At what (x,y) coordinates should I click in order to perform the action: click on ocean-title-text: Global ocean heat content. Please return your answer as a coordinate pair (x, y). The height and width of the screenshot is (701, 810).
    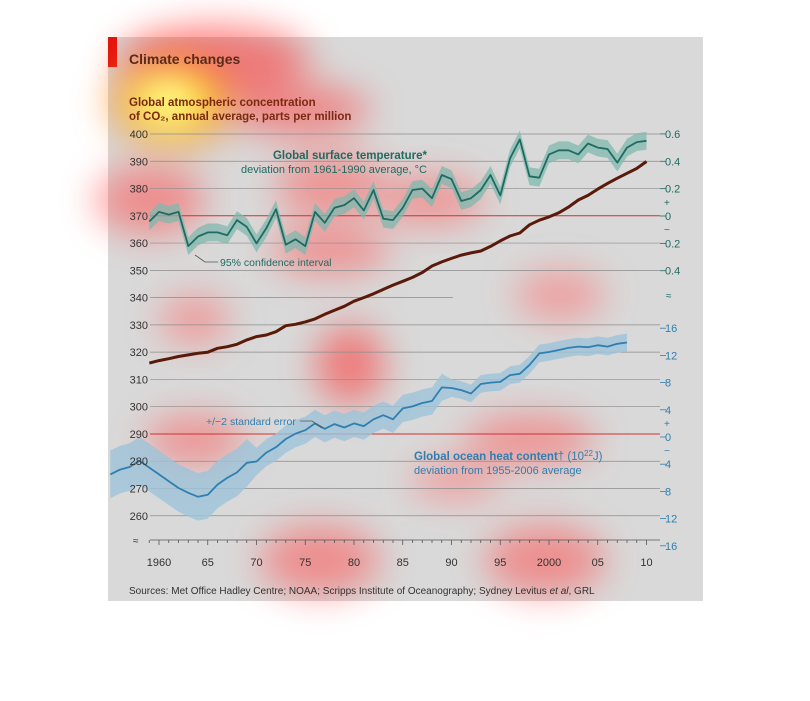
    Looking at the image, I should click on (486, 457).